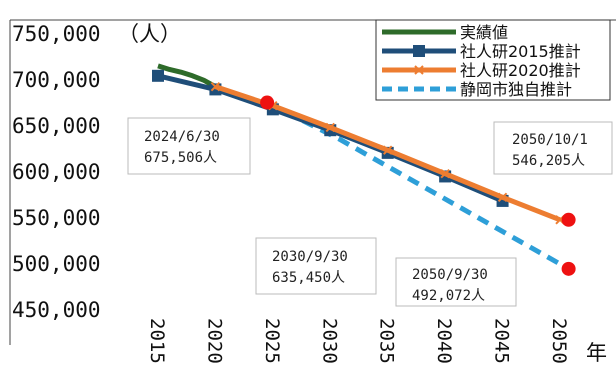 This screenshot has height=370, width=616. Describe the element at coordinates (502, 341) in the screenshot. I see `x-tick-label: 2045` at that location.